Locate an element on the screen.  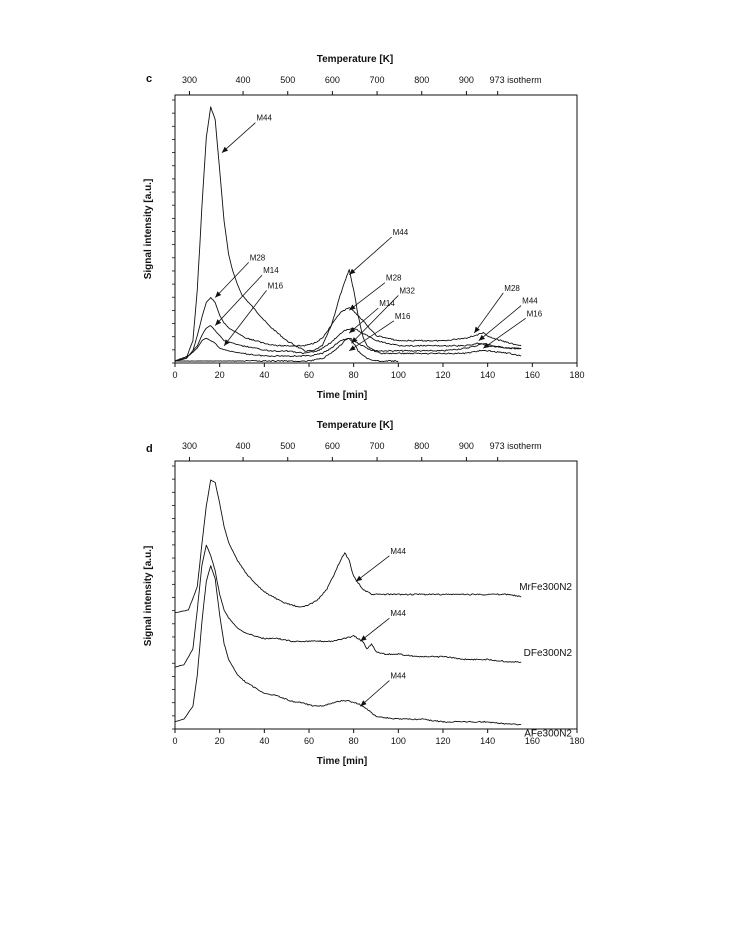
panel-d-series is located at coordinates (348, 602).